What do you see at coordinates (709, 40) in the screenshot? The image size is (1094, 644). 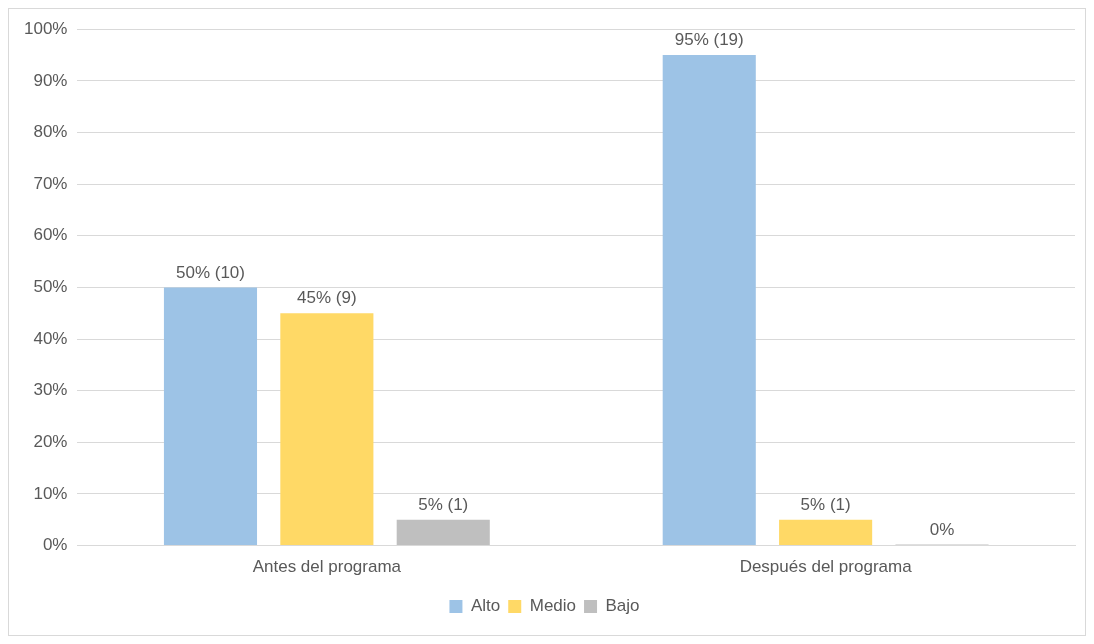 I see `data-label: 95% (19)` at bounding box center [709, 40].